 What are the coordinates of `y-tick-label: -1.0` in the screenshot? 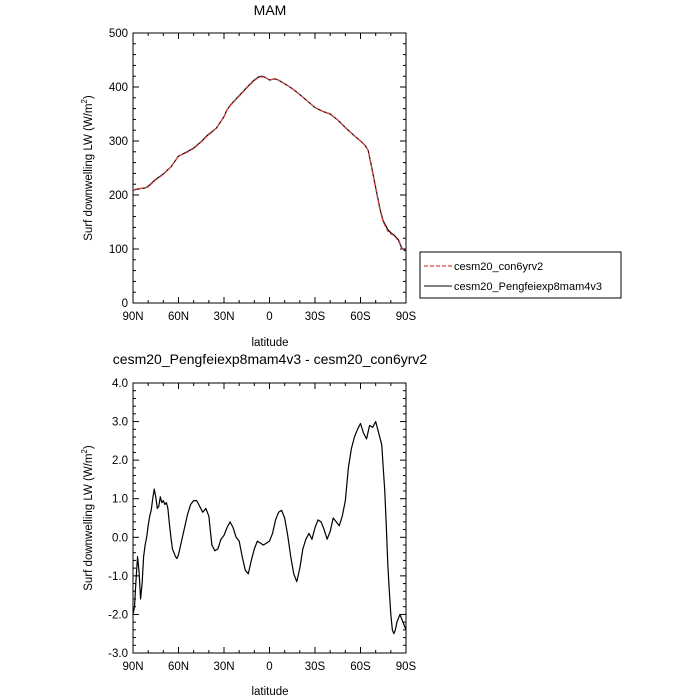 It's located at (118, 577).